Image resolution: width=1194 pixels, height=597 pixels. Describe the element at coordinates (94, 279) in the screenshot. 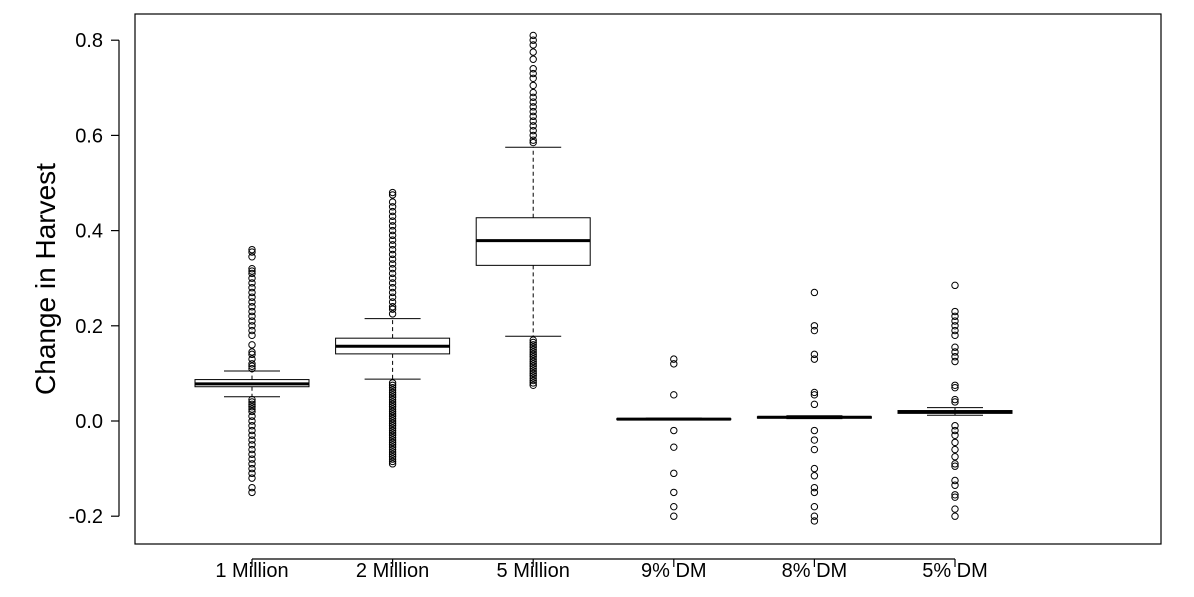

I see `y-axis: -0.2 0.0 0.2 0.4 0.6 0.8` at that location.